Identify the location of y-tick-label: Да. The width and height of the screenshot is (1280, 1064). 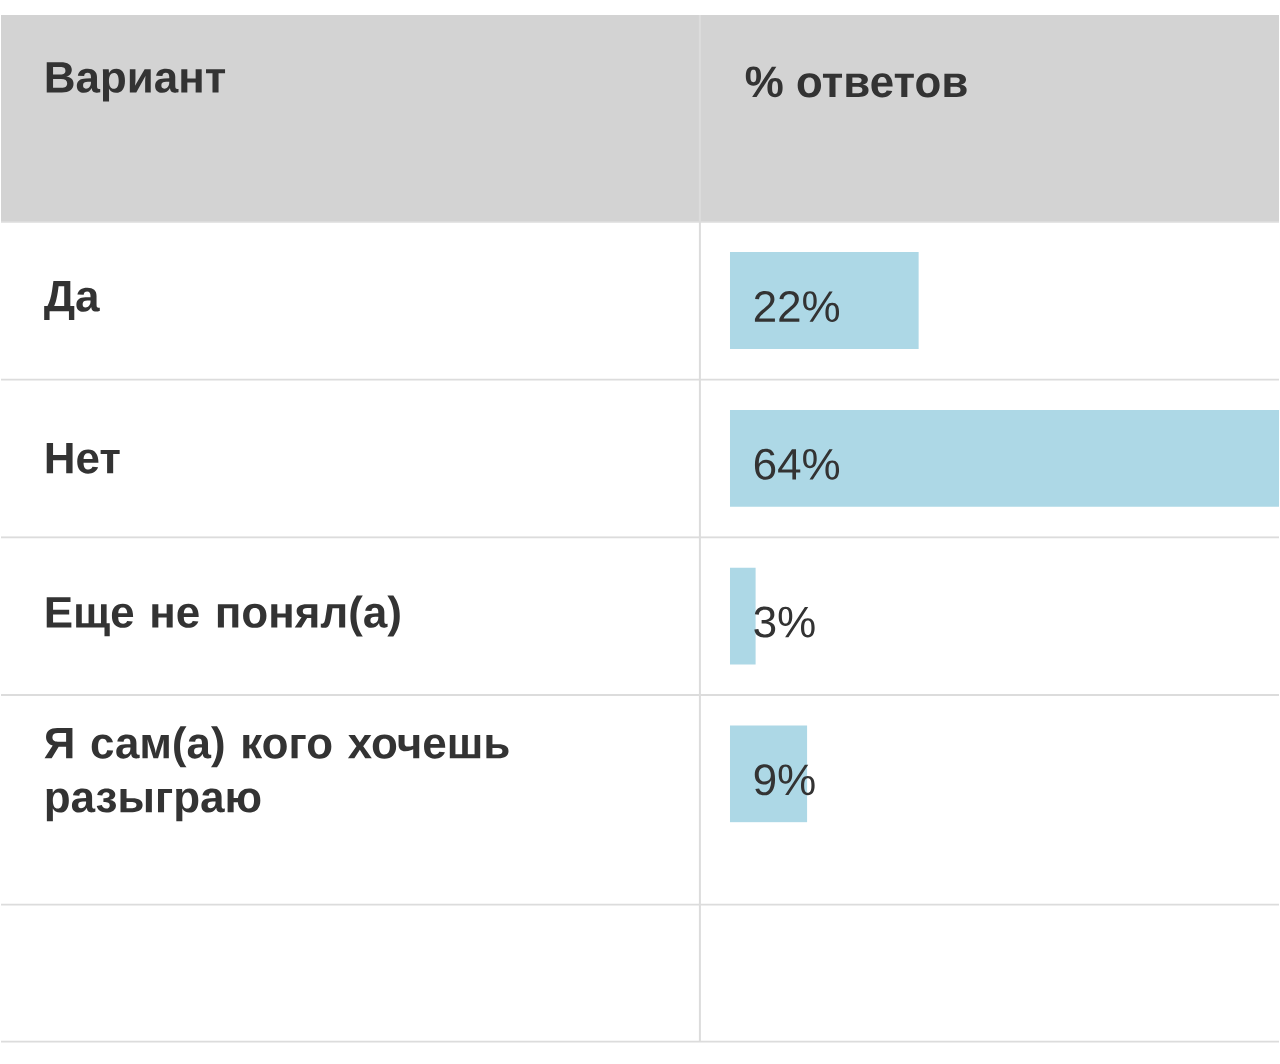
(72, 300).